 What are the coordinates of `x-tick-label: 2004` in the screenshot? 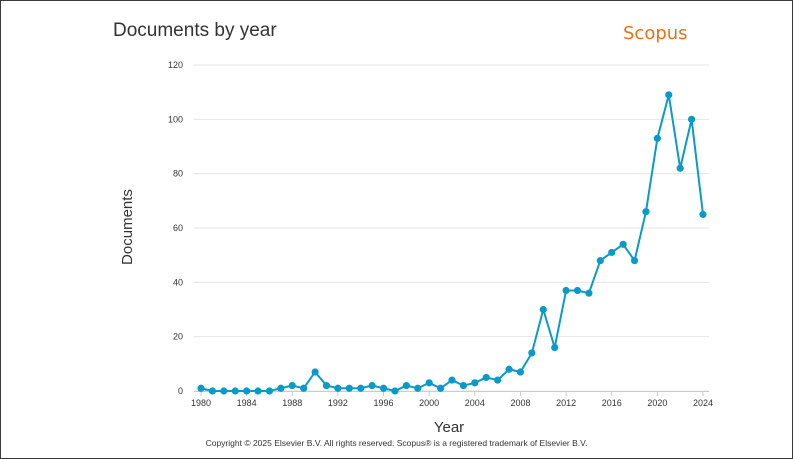 It's located at (475, 403).